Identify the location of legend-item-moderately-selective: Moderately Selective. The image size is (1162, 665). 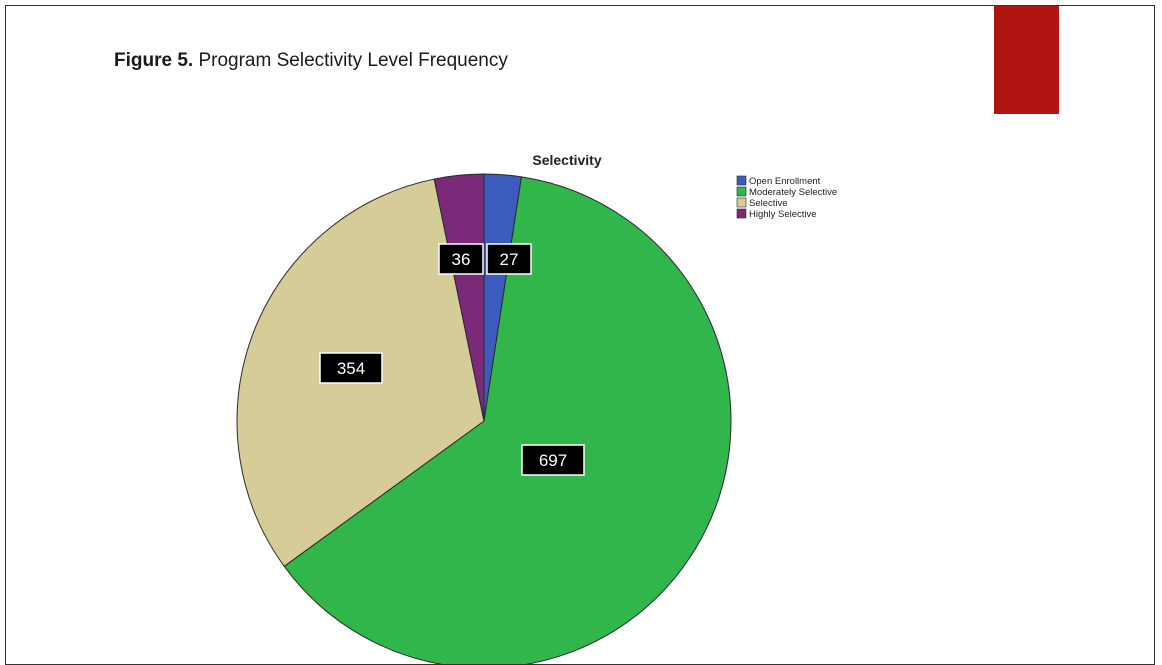
(786, 192).